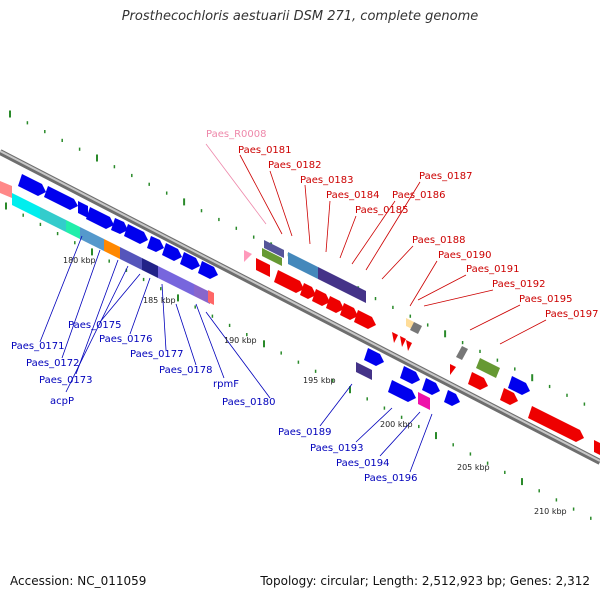 Image resolution: width=600 pixels, height=600 pixels. What do you see at coordinates (38, 346) in the screenshot?
I see `gene-label: Paes_0171` at bounding box center [38, 346].